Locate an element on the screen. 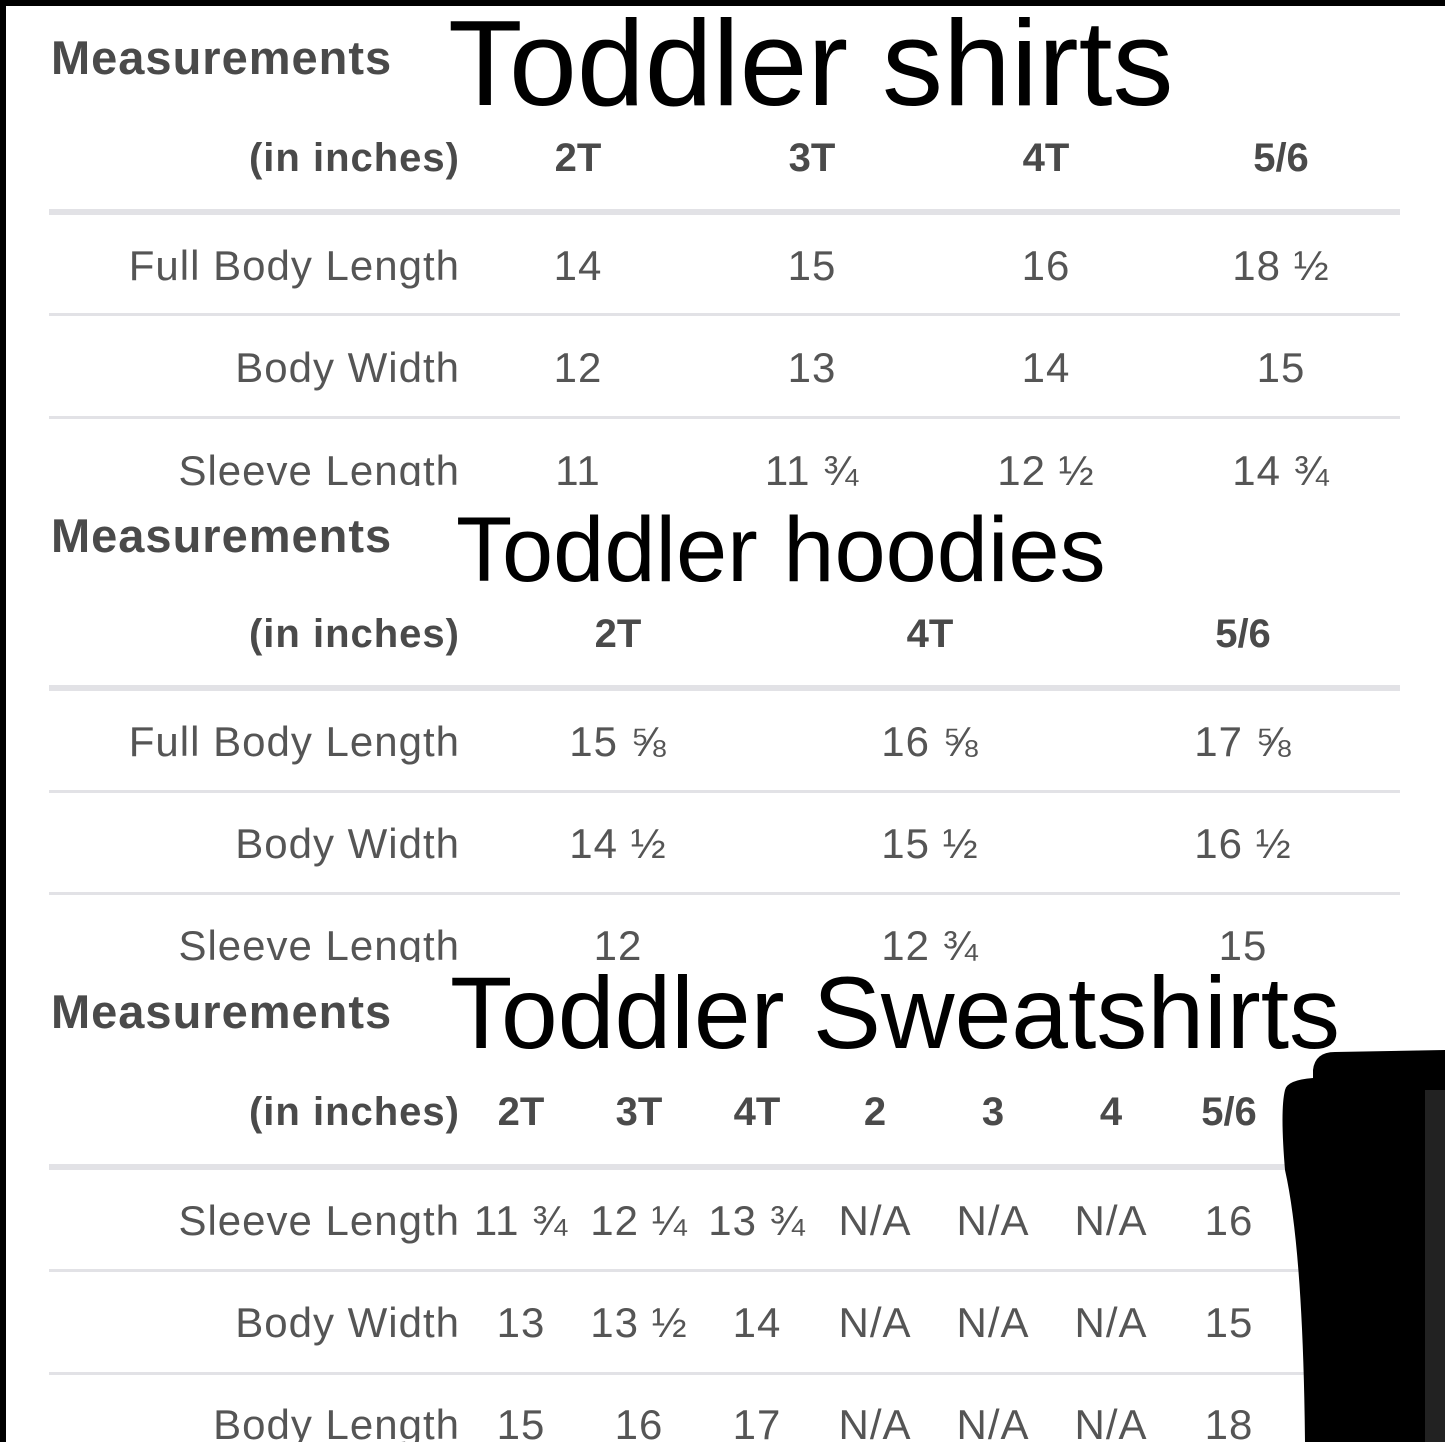 This screenshot has height=1442, width=1445. table-cell: 18 is located at coordinates (1229, 1421).